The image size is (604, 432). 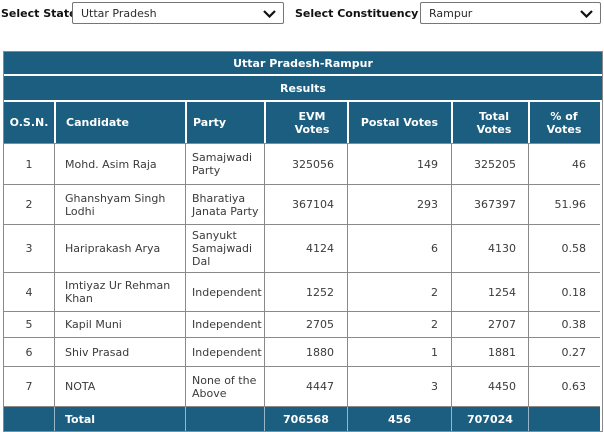 I want to click on cell-osn: 6, so click(x=29, y=352).